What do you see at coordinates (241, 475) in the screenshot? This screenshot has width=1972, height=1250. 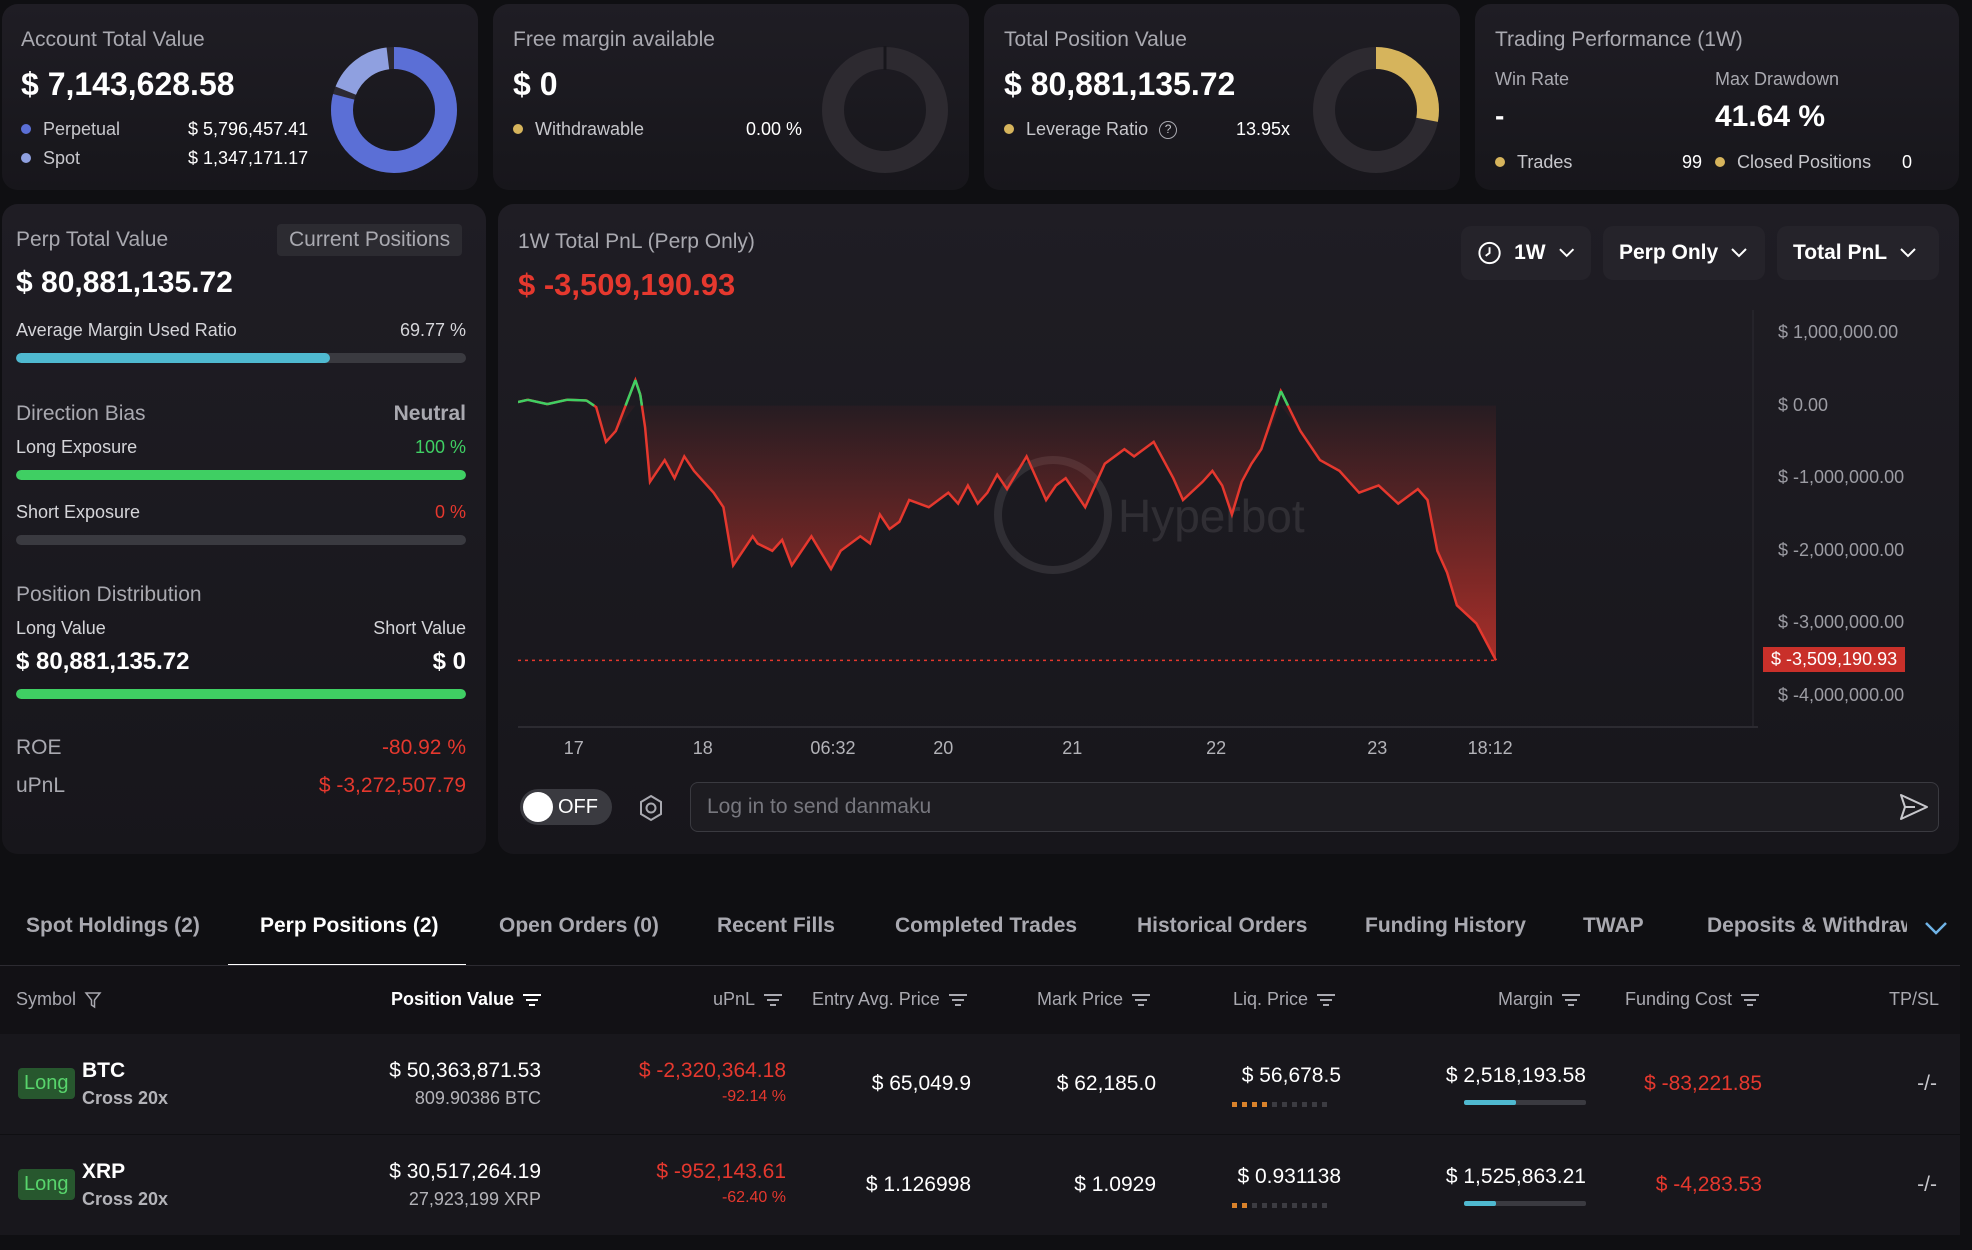 I see `long-exposure-fill` at bounding box center [241, 475].